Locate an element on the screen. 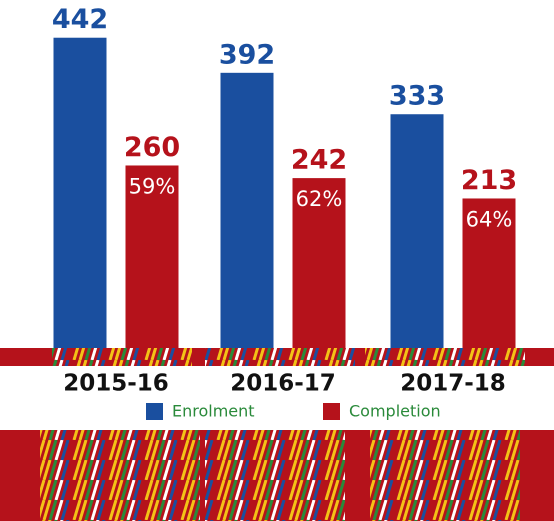  x-tick-label: 2017-18 is located at coordinates (453, 384).